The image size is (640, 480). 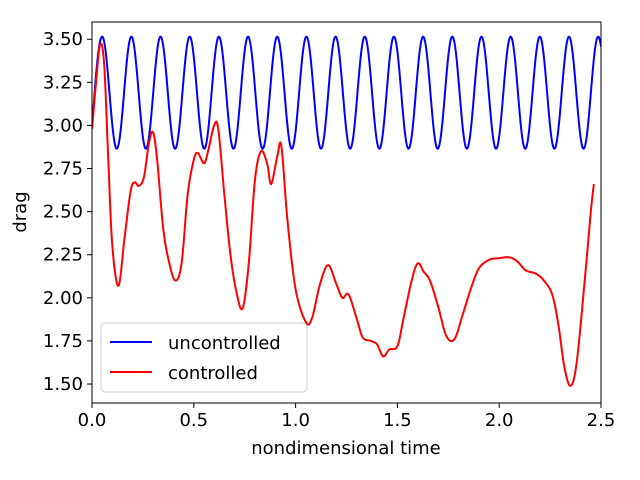 I want to click on legend: uncontrolled controlled, so click(x=204, y=357).